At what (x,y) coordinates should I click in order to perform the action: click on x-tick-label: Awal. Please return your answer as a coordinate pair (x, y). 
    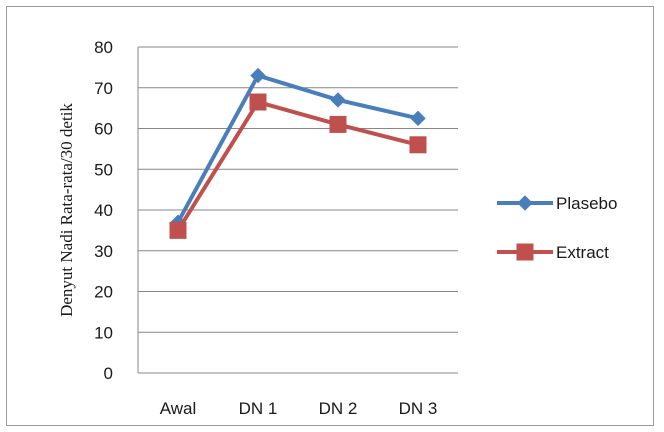
    Looking at the image, I should click on (178, 408).